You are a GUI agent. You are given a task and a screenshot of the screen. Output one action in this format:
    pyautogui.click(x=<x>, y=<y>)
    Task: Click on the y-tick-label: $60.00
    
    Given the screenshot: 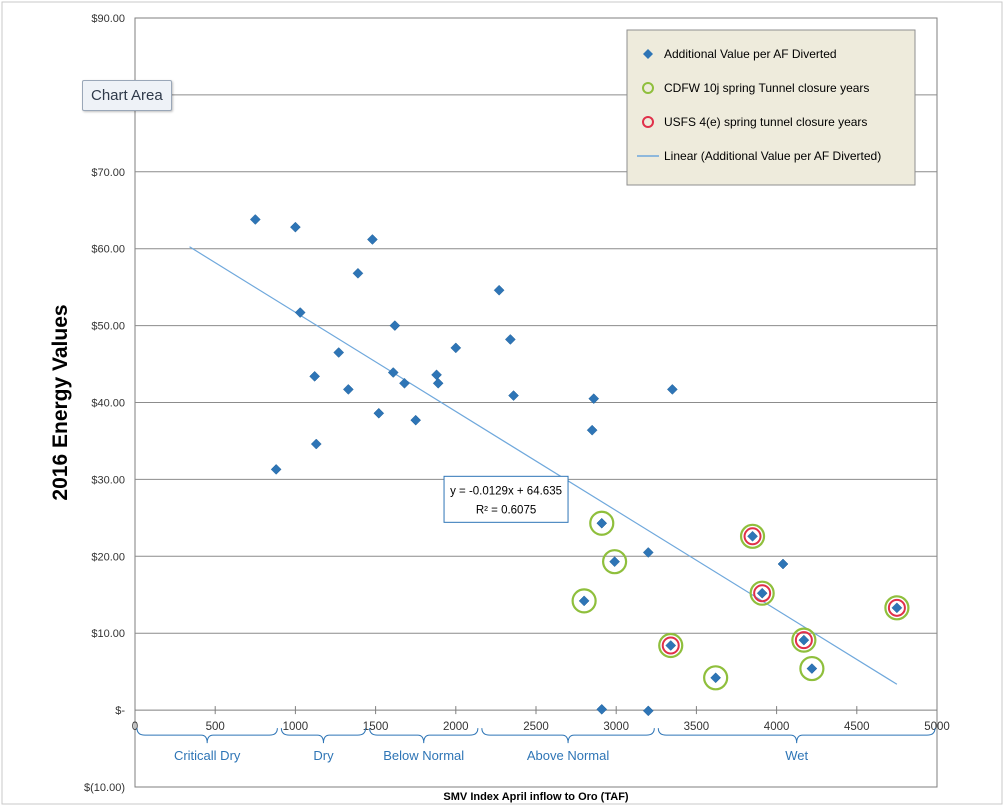 What is the action you would take?
    pyautogui.click(x=108, y=250)
    